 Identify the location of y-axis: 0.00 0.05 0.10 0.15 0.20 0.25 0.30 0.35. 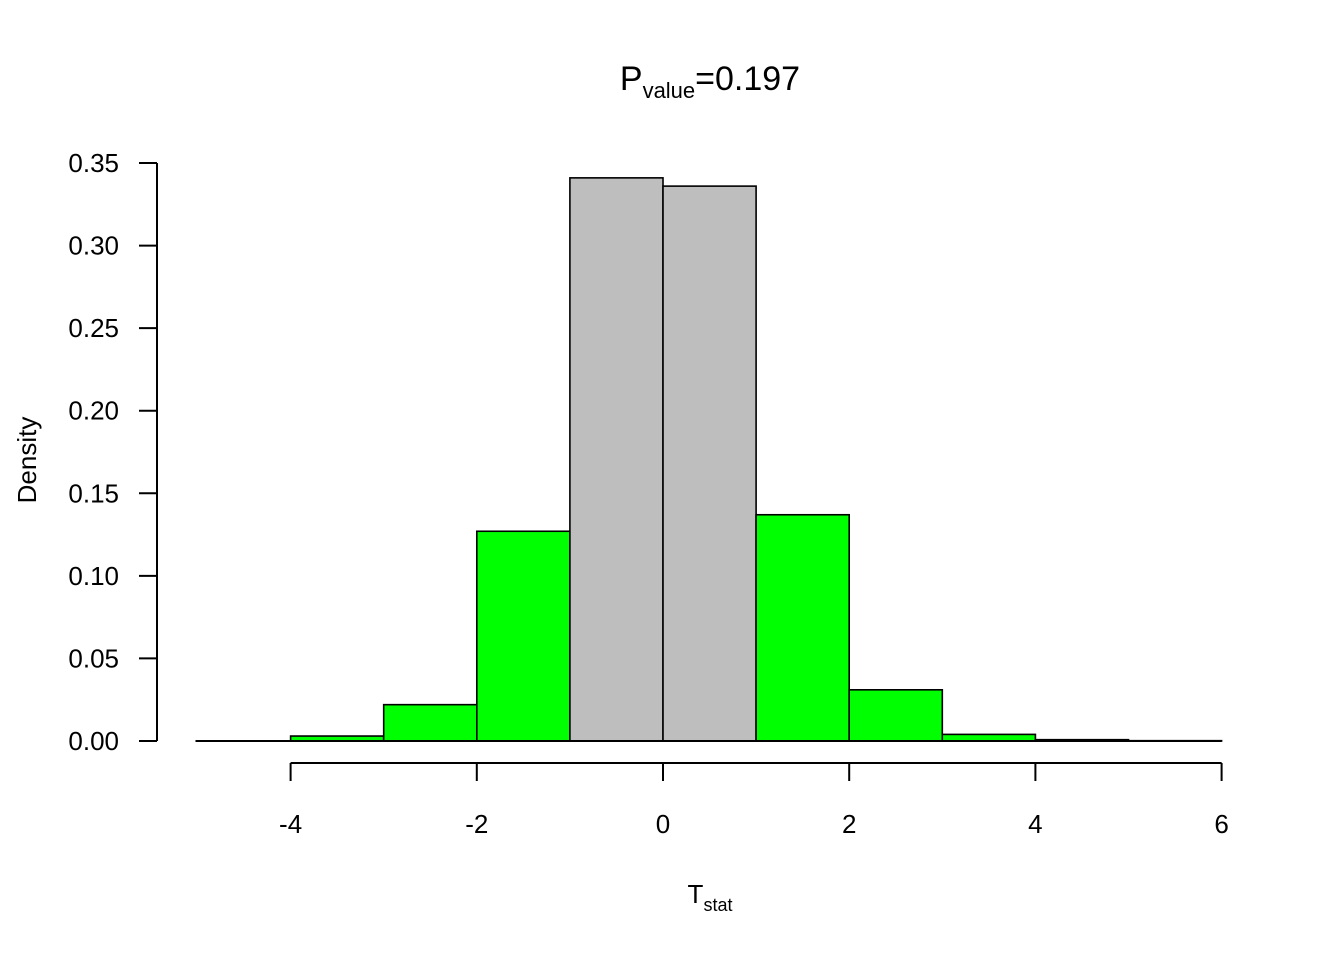
(113, 452).